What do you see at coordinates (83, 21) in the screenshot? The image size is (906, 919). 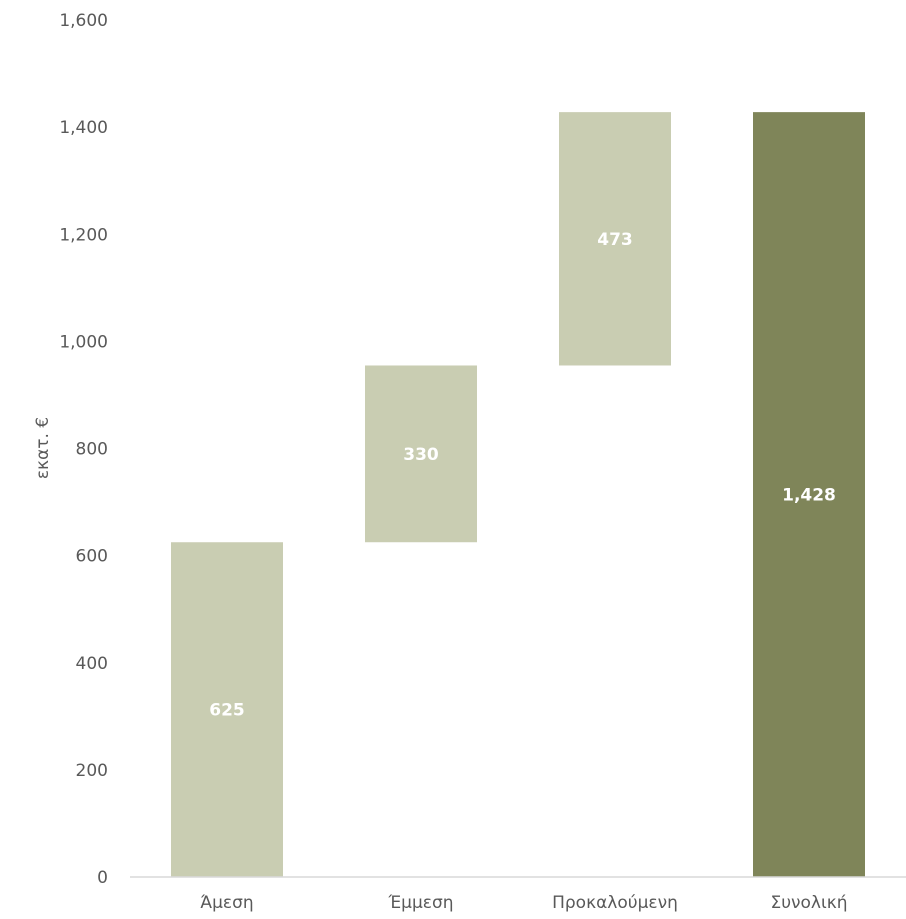 I see `y-tick-label: 1,600` at bounding box center [83, 21].